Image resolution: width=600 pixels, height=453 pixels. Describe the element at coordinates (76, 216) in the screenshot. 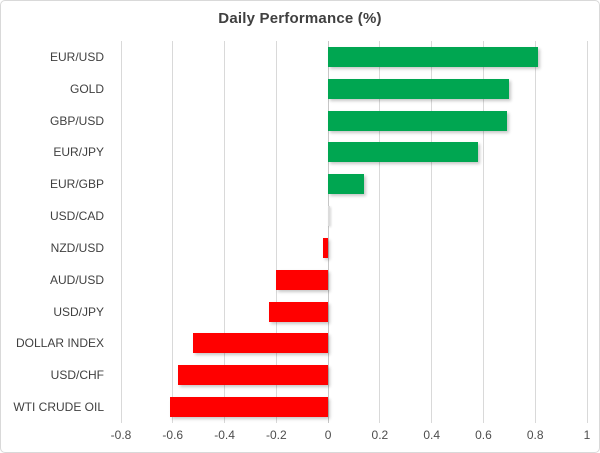

I see `category-label-usd-cad: USD/CAD` at that location.